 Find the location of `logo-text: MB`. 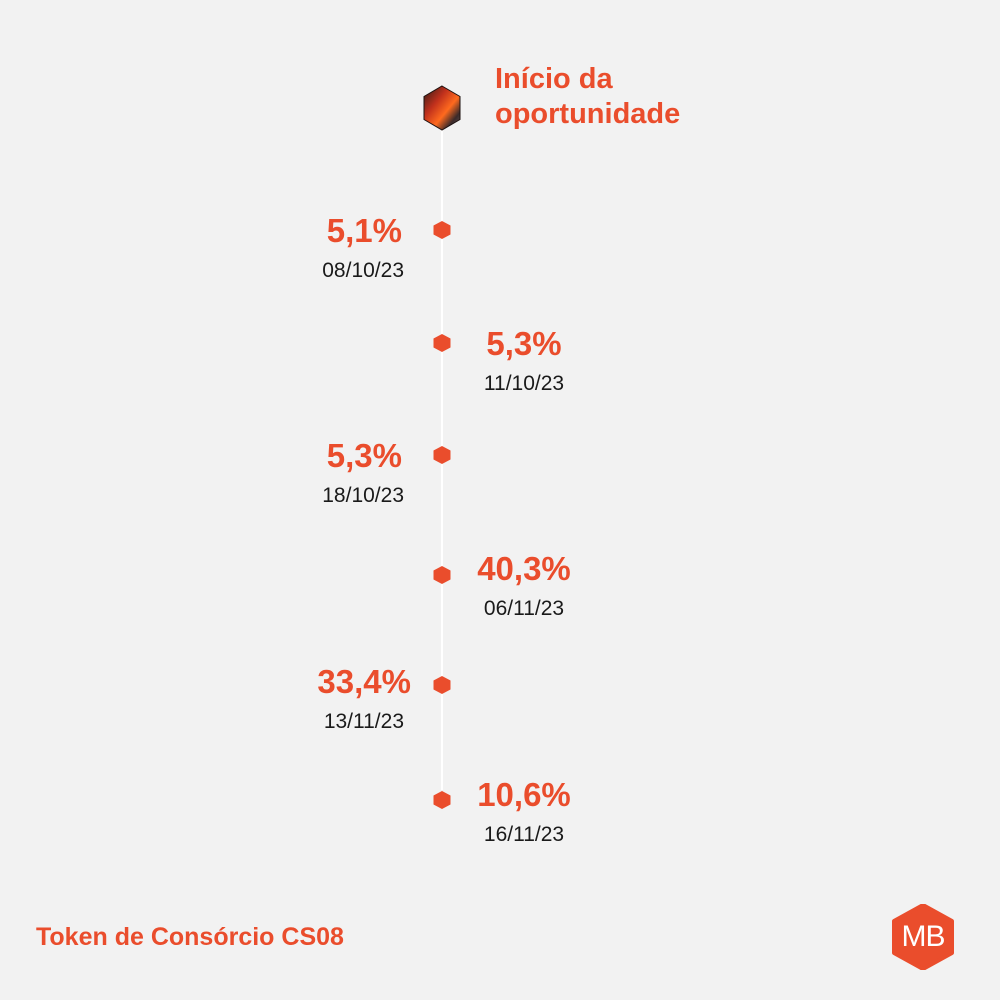

logo-text: MB is located at coordinates (923, 936).